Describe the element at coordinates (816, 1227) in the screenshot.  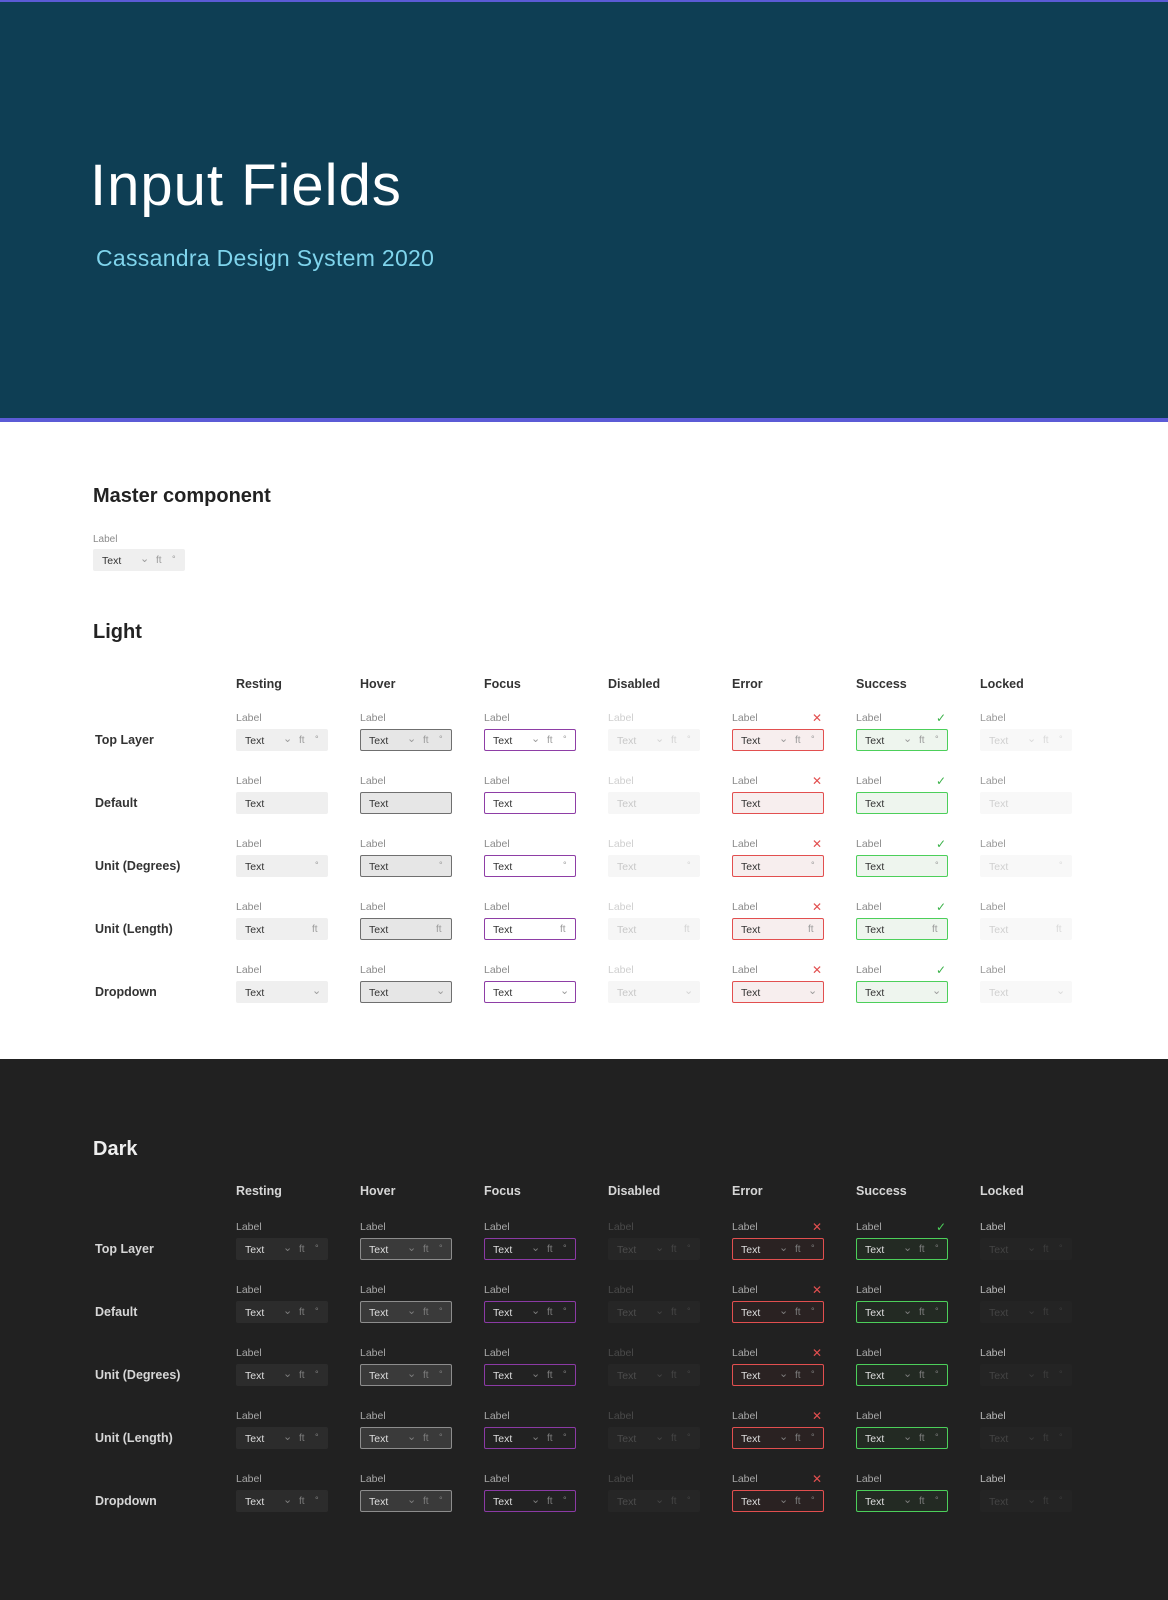
I see `error-x-icon: ✕` at that location.